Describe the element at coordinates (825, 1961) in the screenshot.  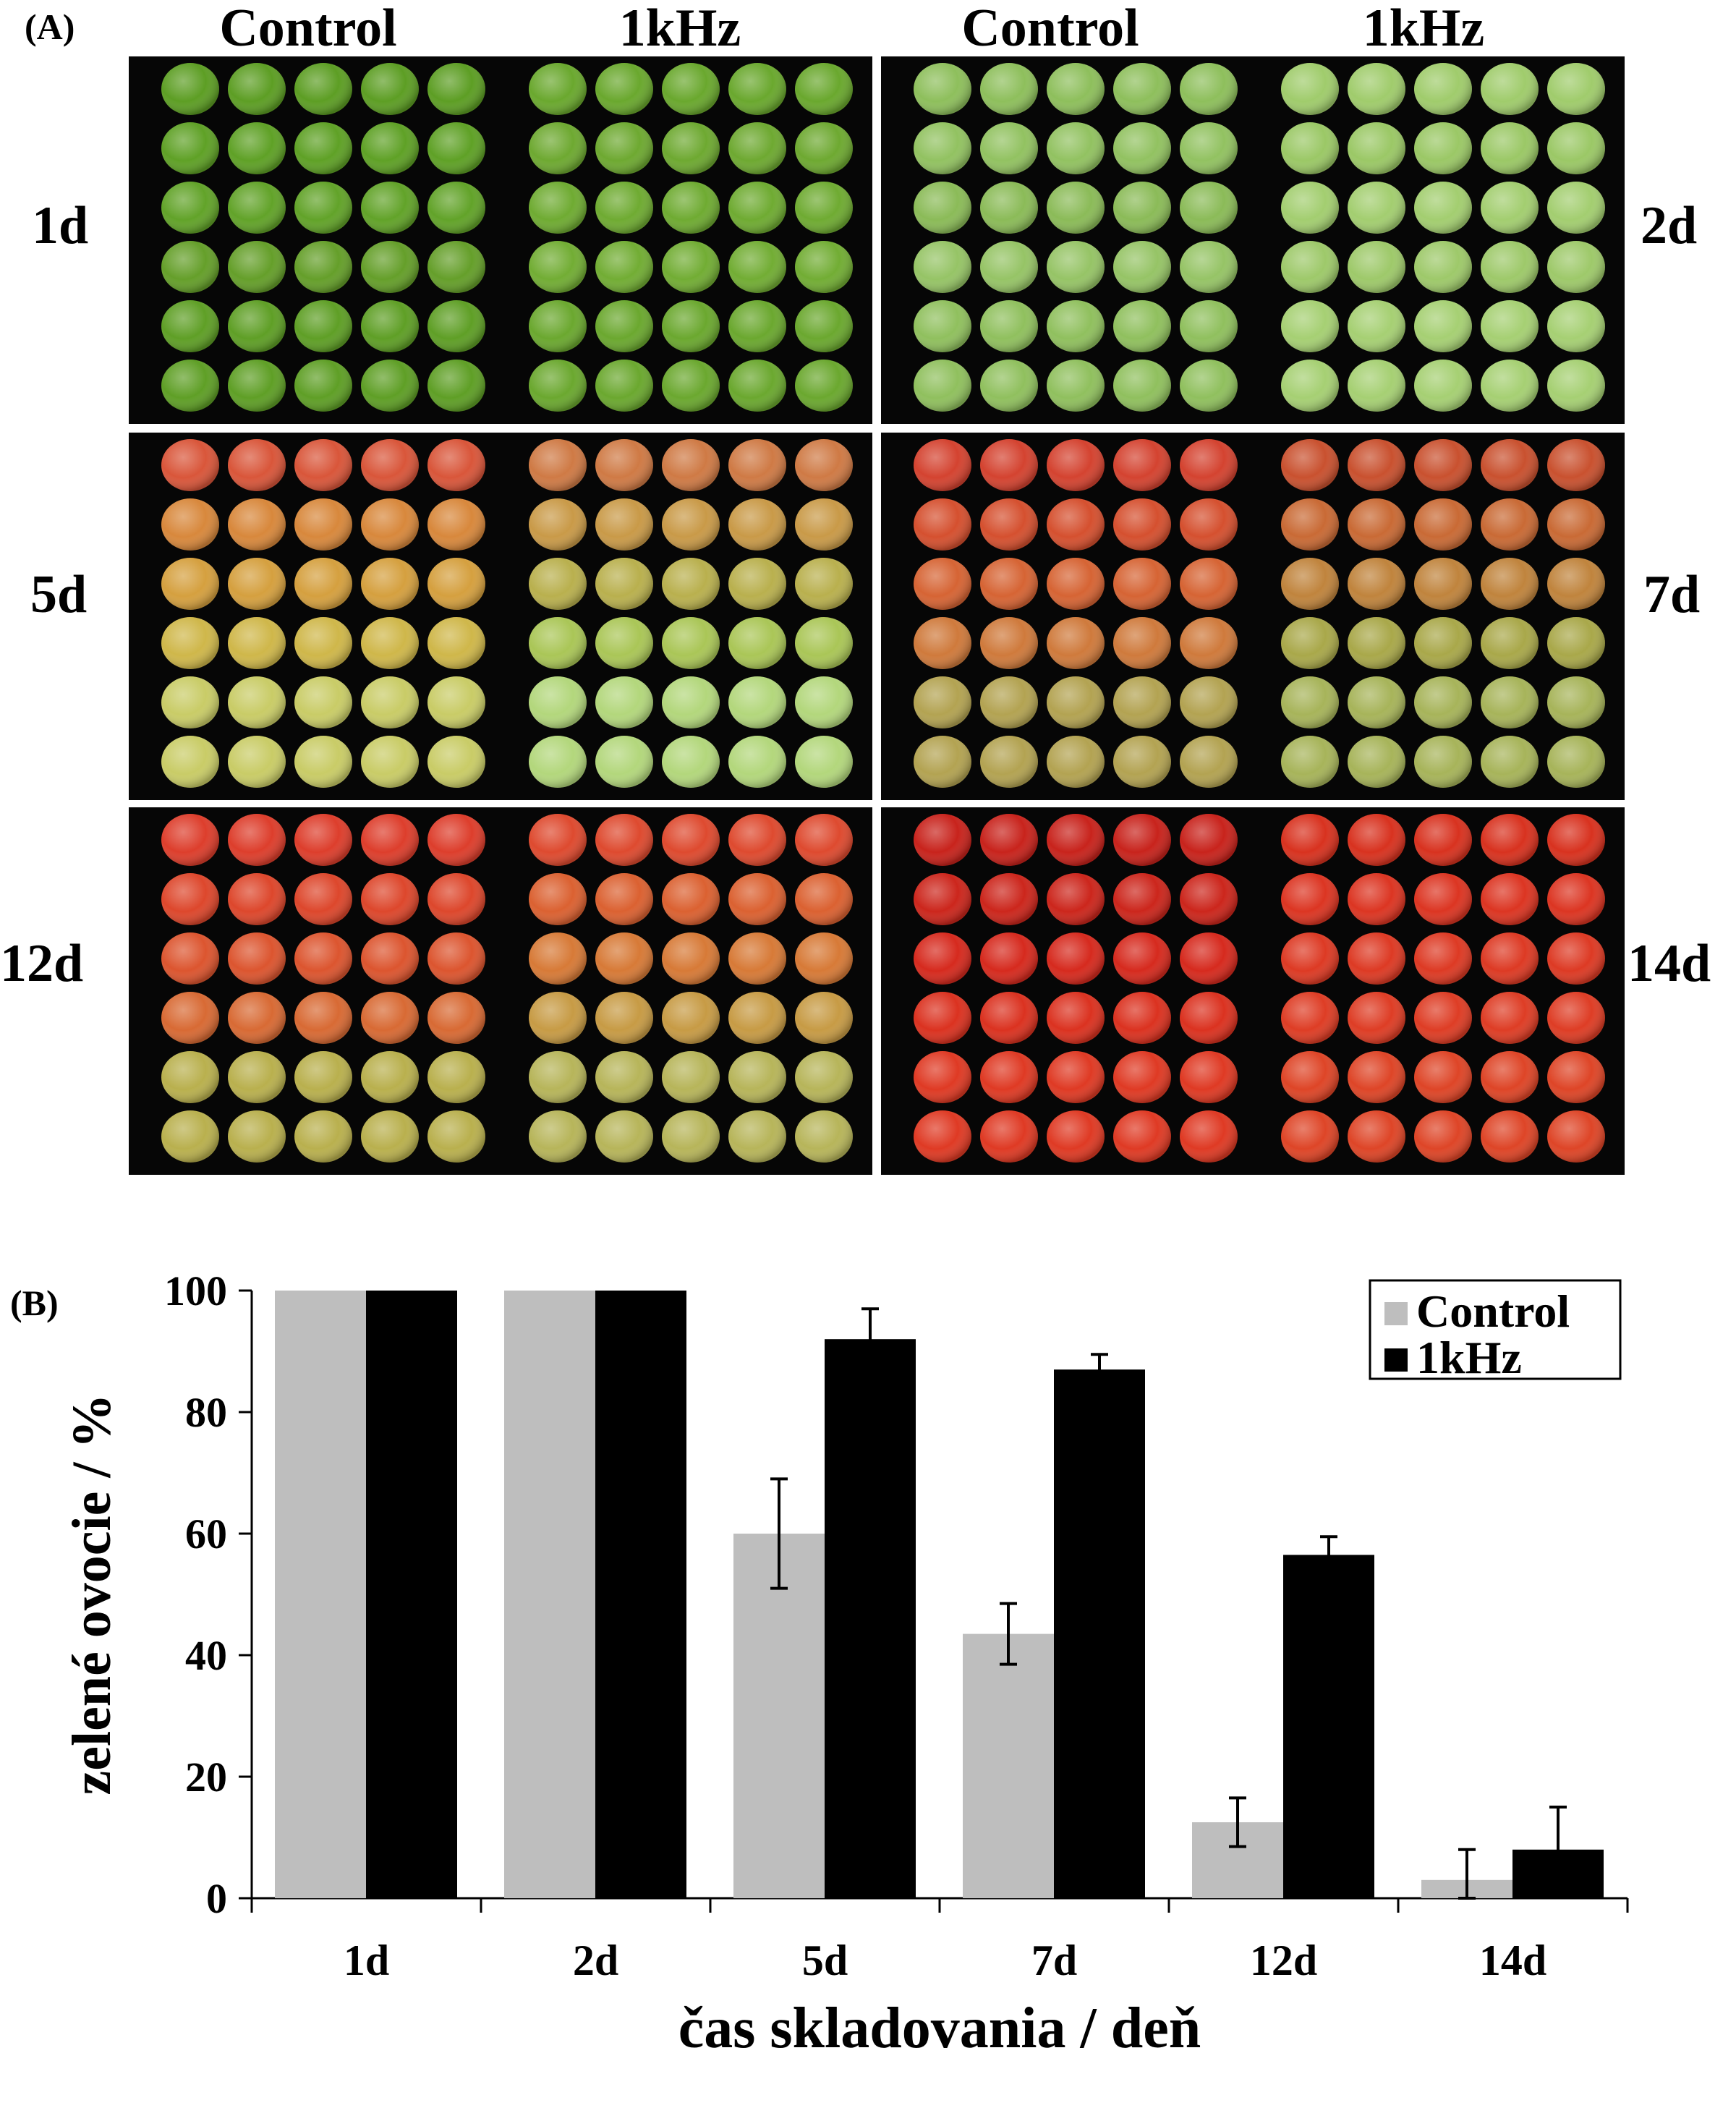
I see `x-tick-label: 5d` at that location.